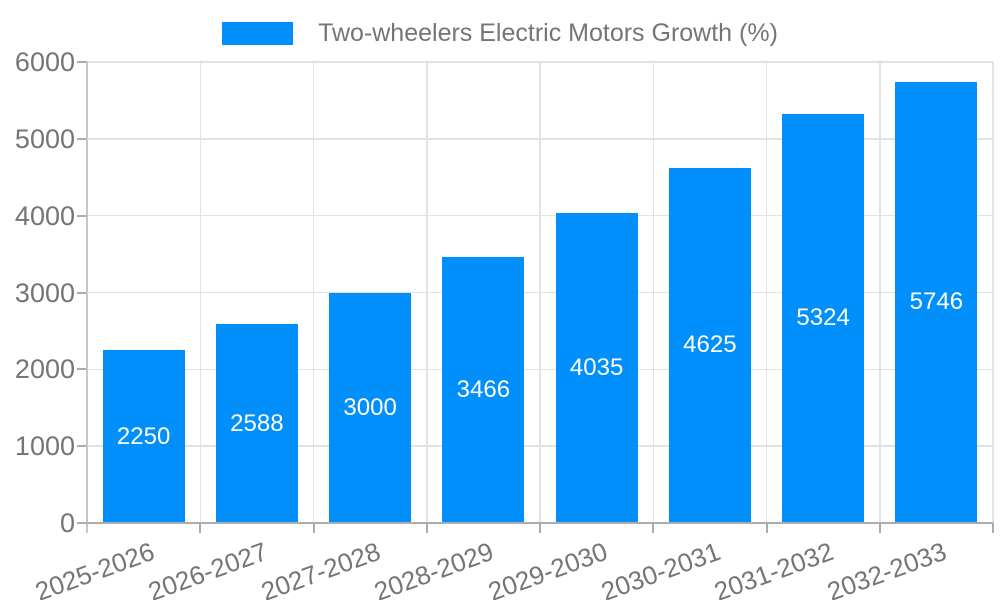 The image size is (1000, 600). I want to click on bar-value-label: 4625, so click(710, 345).